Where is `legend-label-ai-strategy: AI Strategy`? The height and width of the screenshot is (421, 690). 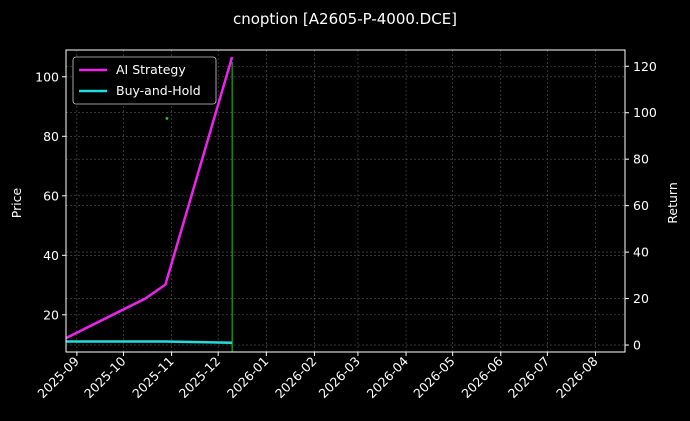
legend-label-ai-strategy: AI Strategy is located at coordinates (151, 69).